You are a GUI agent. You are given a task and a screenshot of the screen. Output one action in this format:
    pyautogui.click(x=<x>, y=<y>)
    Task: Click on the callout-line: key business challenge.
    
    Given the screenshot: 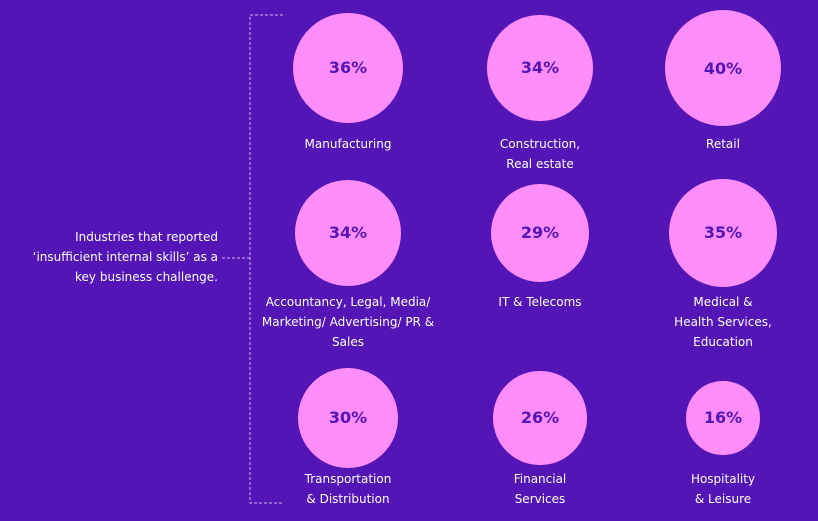 What is the action you would take?
    pyautogui.click(x=146, y=277)
    